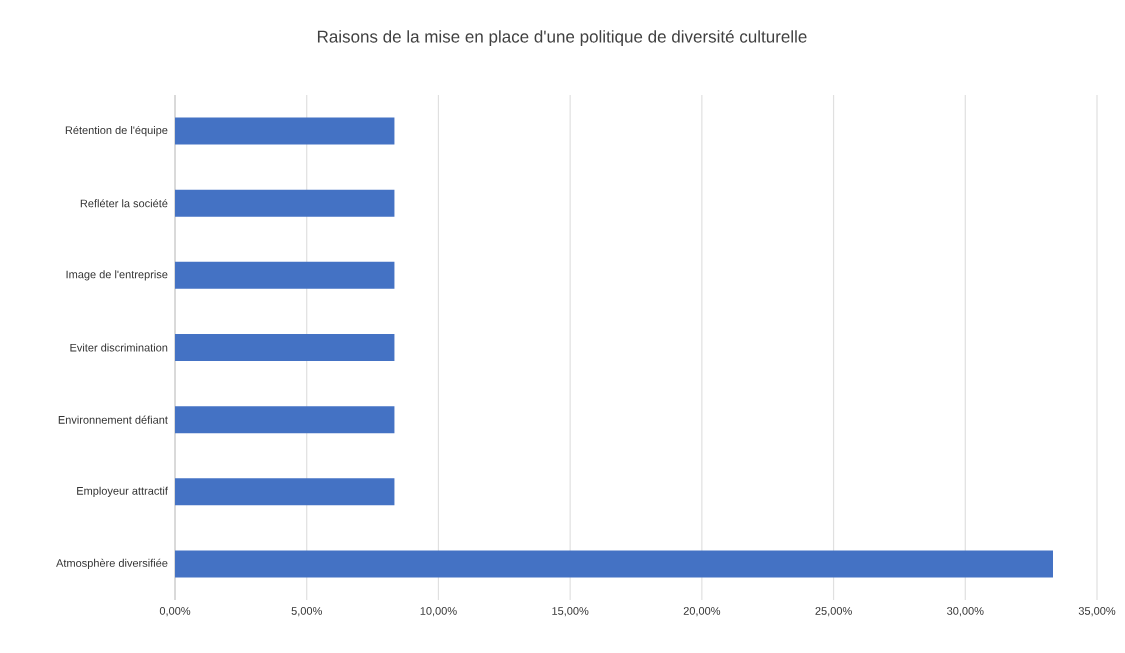 The height and width of the screenshot is (653, 1125). What do you see at coordinates (124, 203) in the screenshot?
I see `y-tick-label: Refléter la société` at bounding box center [124, 203].